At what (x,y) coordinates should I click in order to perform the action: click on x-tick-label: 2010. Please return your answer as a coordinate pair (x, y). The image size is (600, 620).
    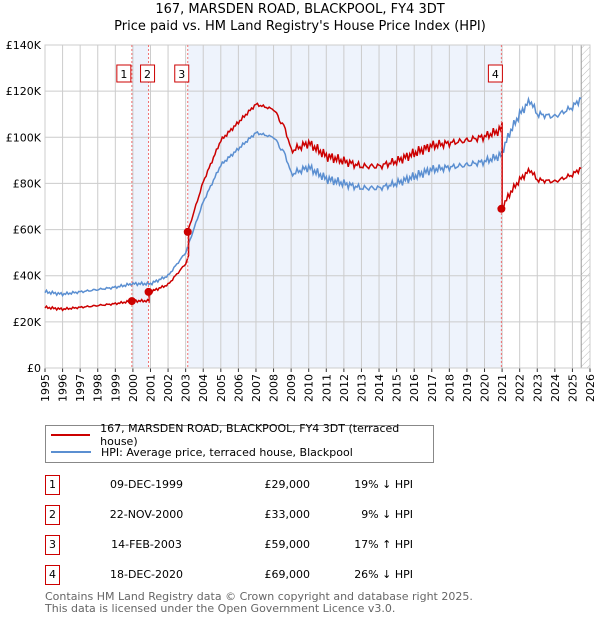
    Looking at the image, I should click on (309, 388).